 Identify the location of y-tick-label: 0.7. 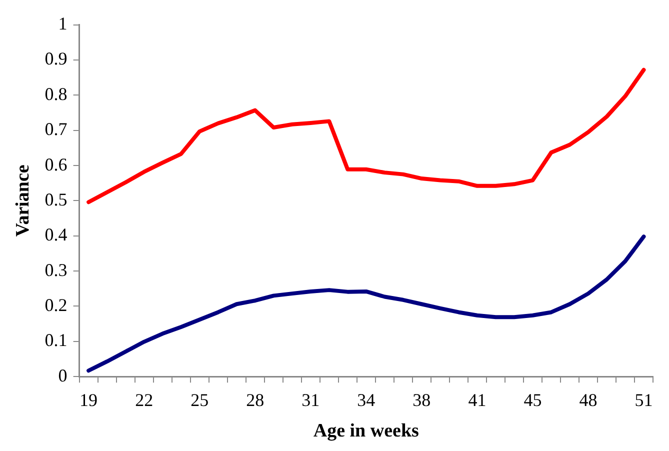
(56, 129).